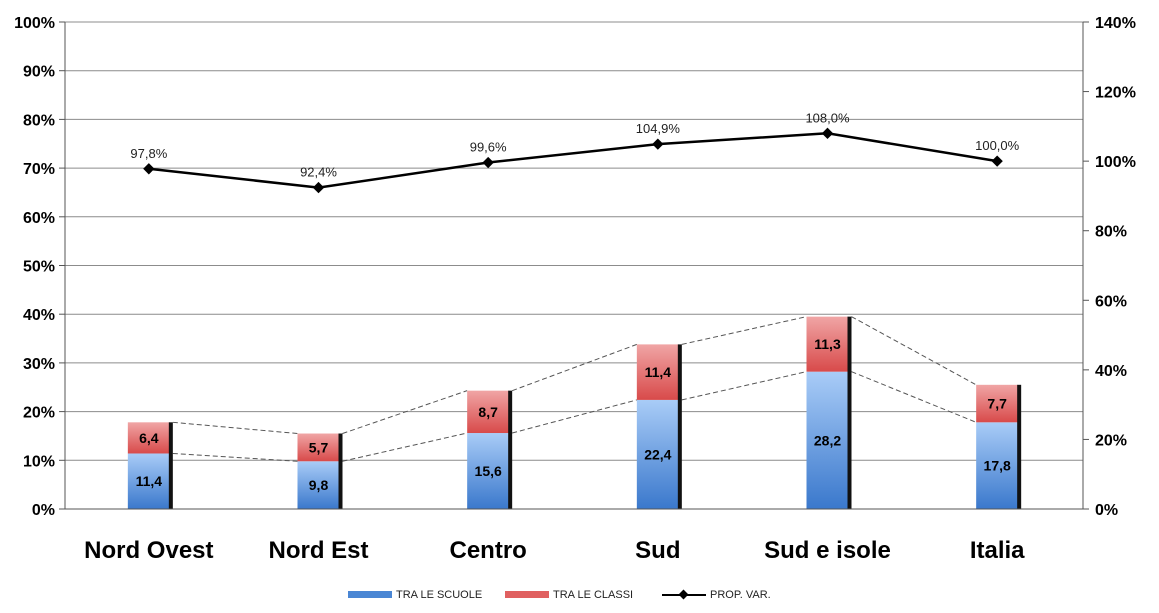 This screenshot has height=613, width=1159. What do you see at coordinates (39, 72) in the screenshot?
I see `left-axis-tick-label: 90%` at bounding box center [39, 72].